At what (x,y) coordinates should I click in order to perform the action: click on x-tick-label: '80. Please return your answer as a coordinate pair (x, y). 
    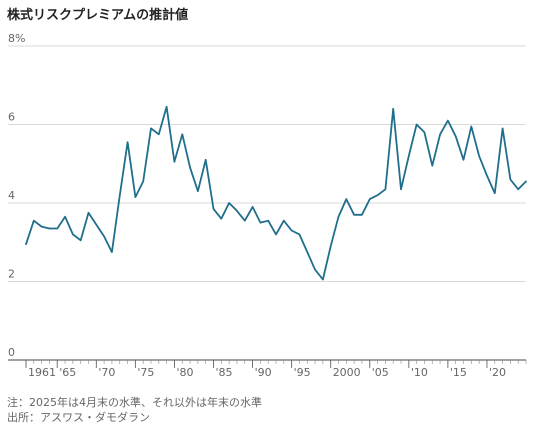
    Looking at the image, I should click on (184, 372).